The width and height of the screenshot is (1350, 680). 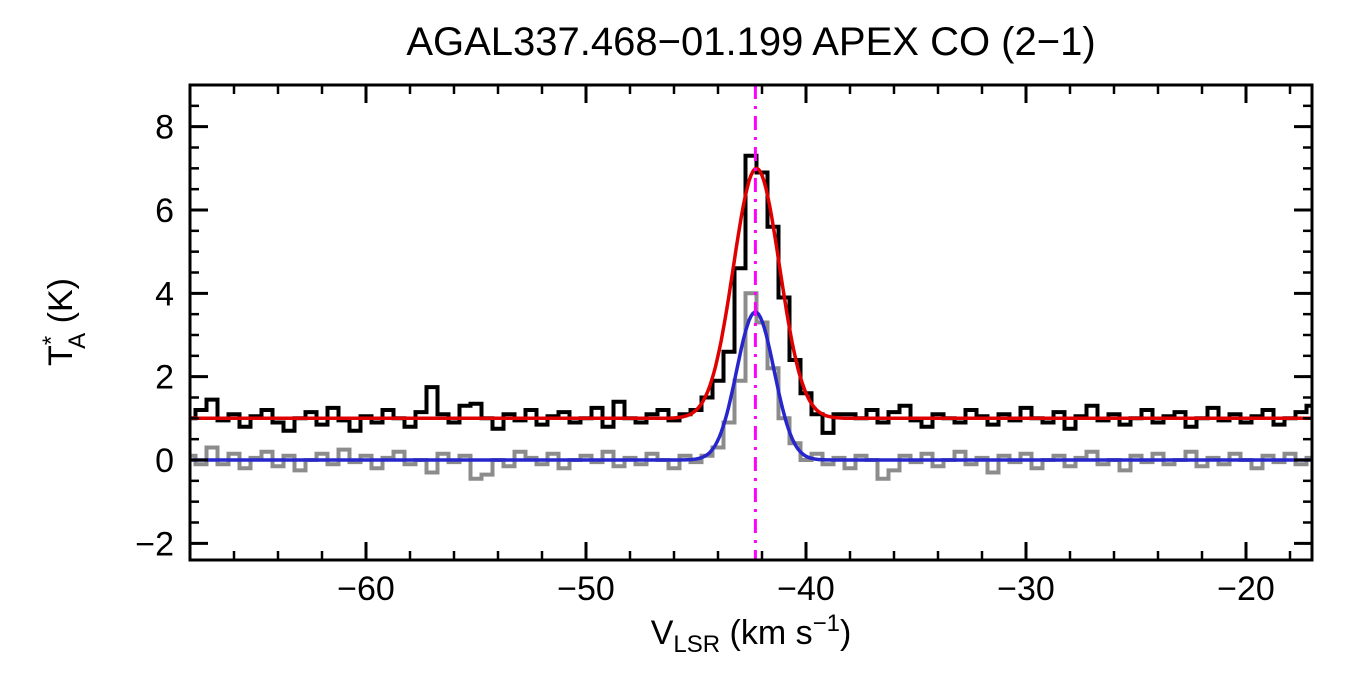 I want to click on x-tick-label: −40, so click(x=806, y=589).